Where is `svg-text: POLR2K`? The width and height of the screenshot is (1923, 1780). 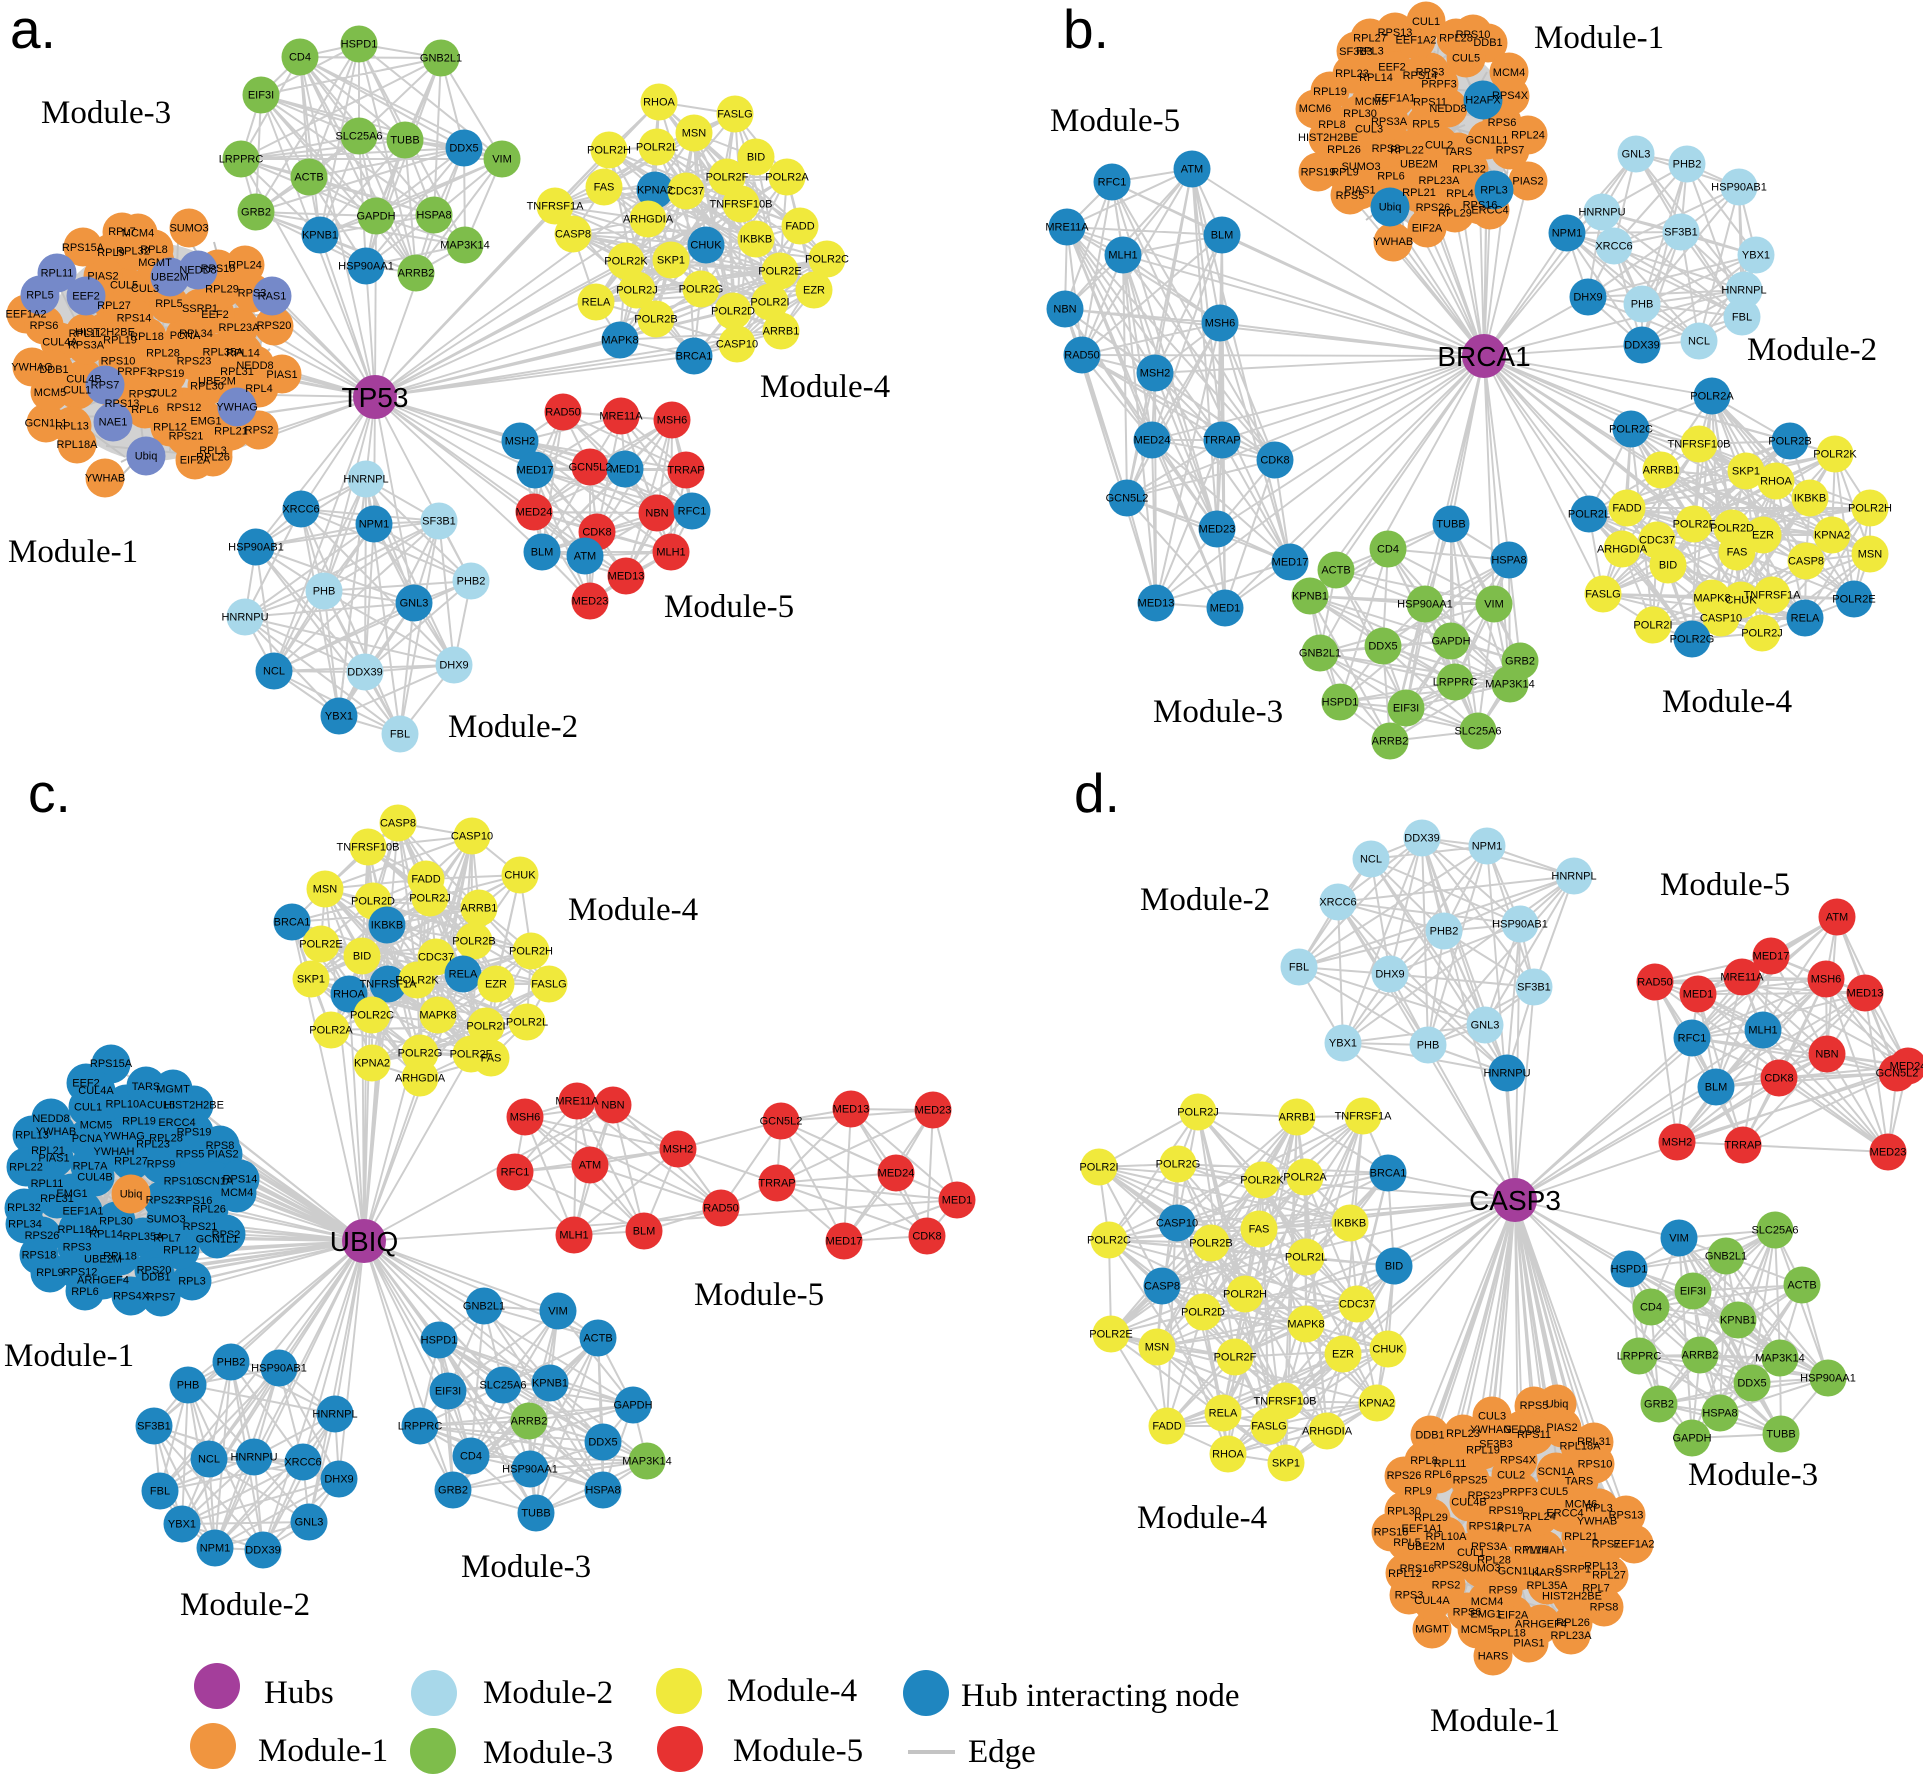 svg-text: POLR2K is located at coordinates (1262, 1181).